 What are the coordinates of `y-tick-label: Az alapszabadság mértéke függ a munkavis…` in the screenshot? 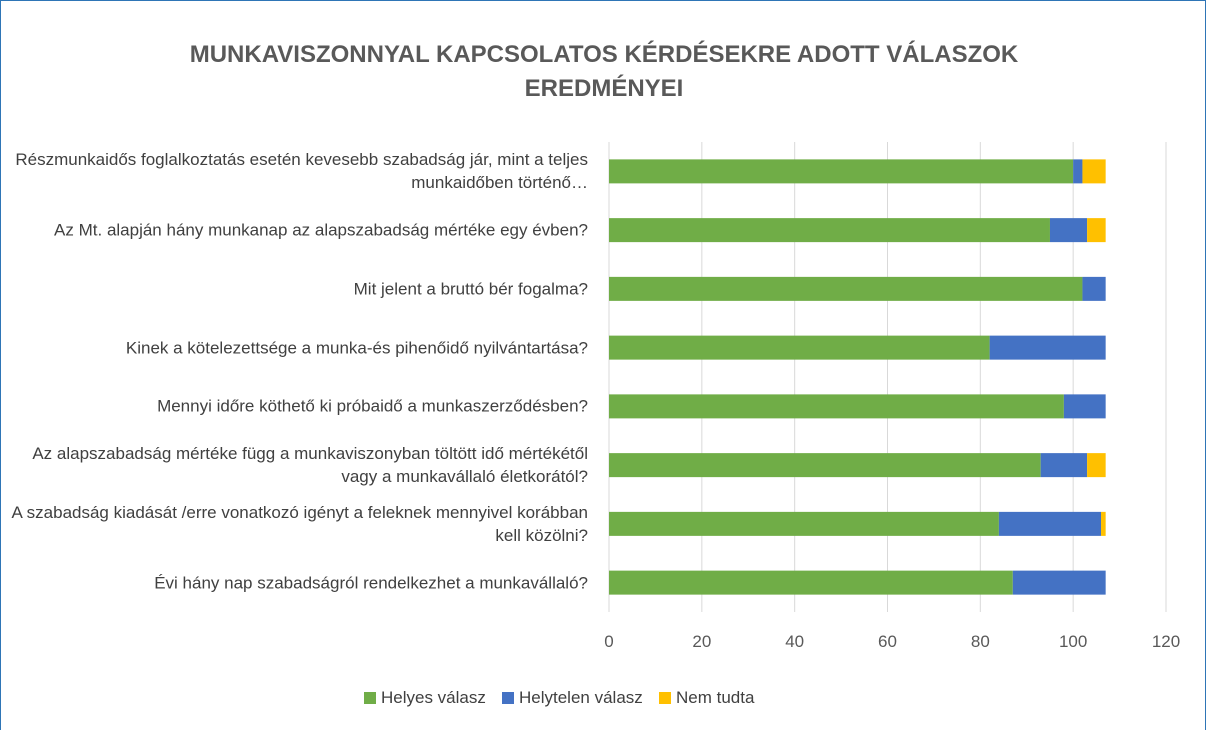 It's located at (310, 465).